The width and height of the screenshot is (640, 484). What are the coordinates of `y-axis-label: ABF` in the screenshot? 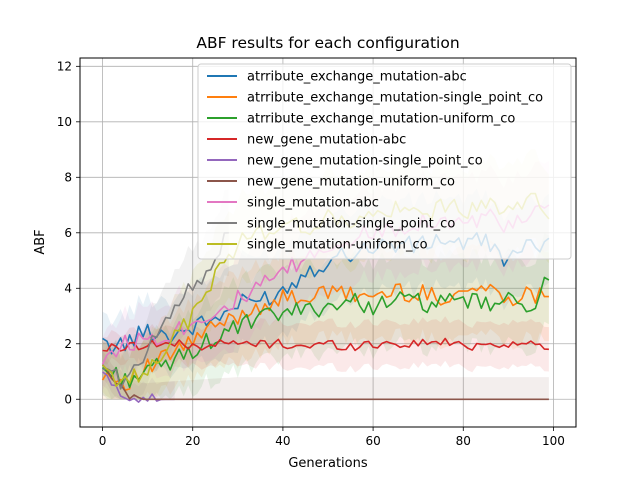 It's located at (40, 241).